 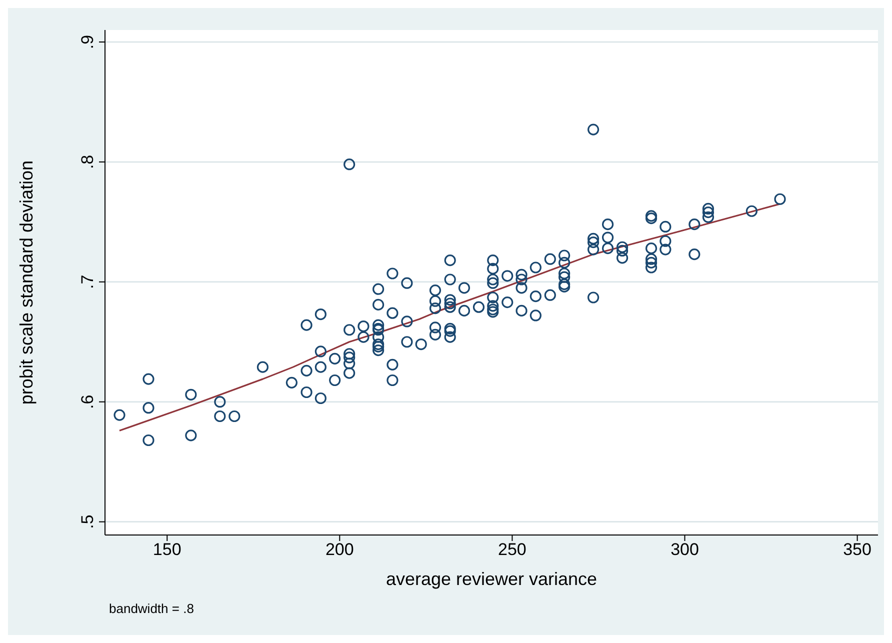 I want to click on text: bandwidth = .8, so click(x=151, y=608).